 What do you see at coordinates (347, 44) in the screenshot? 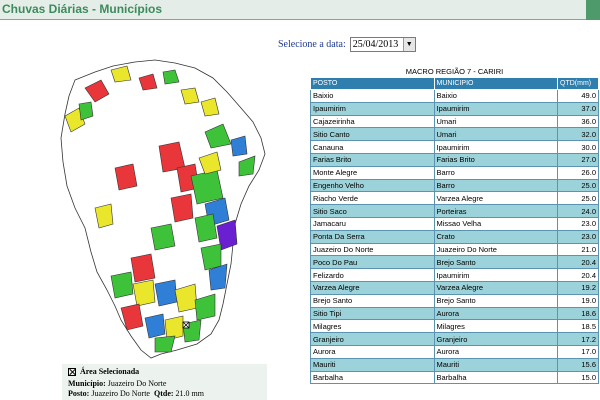
I see `date-selector-row: Selecione a data: 25/04/2013 ▼` at bounding box center [347, 44].